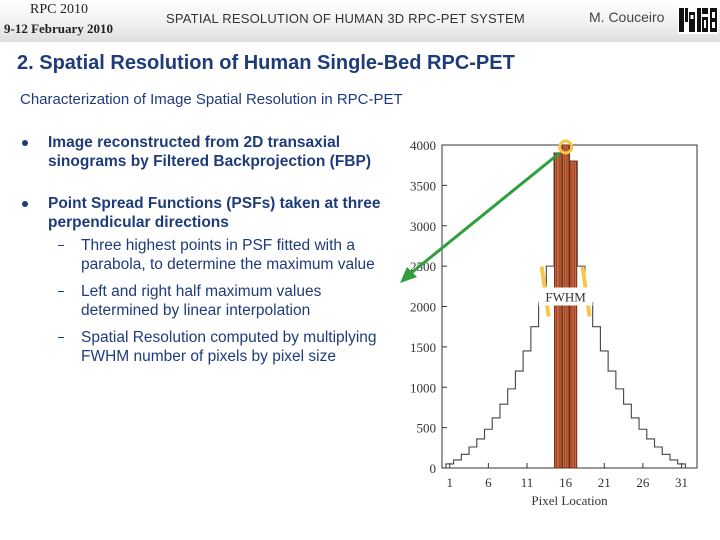 This screenshot has width=720, height=540. Describe the element at coordinates (566, 147) in the screenshot. I see `peak-fit-marker` at that location.